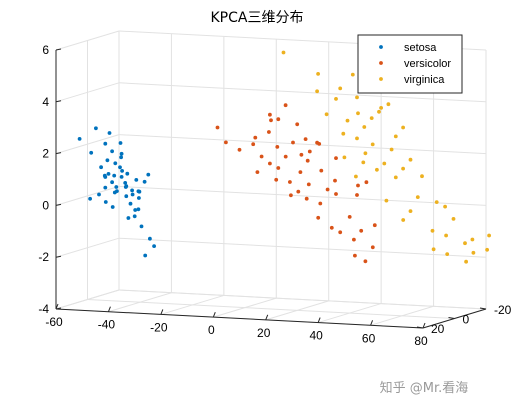 Image resolution: width=514 pixels, height=410 pixels. Describe the element at coordinates (271, 309) in the screenshot. I see `gridline-y-floor` at that location.